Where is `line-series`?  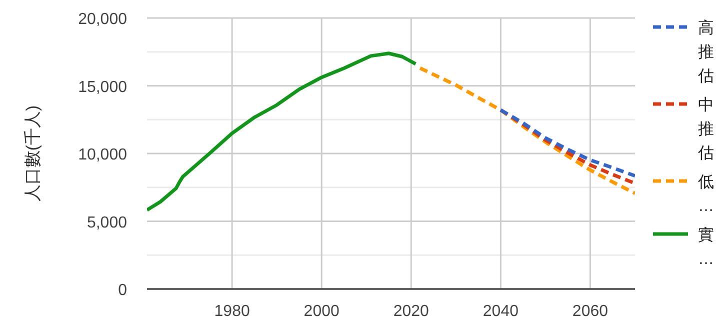 line-series is located at coordinates (526, 131).